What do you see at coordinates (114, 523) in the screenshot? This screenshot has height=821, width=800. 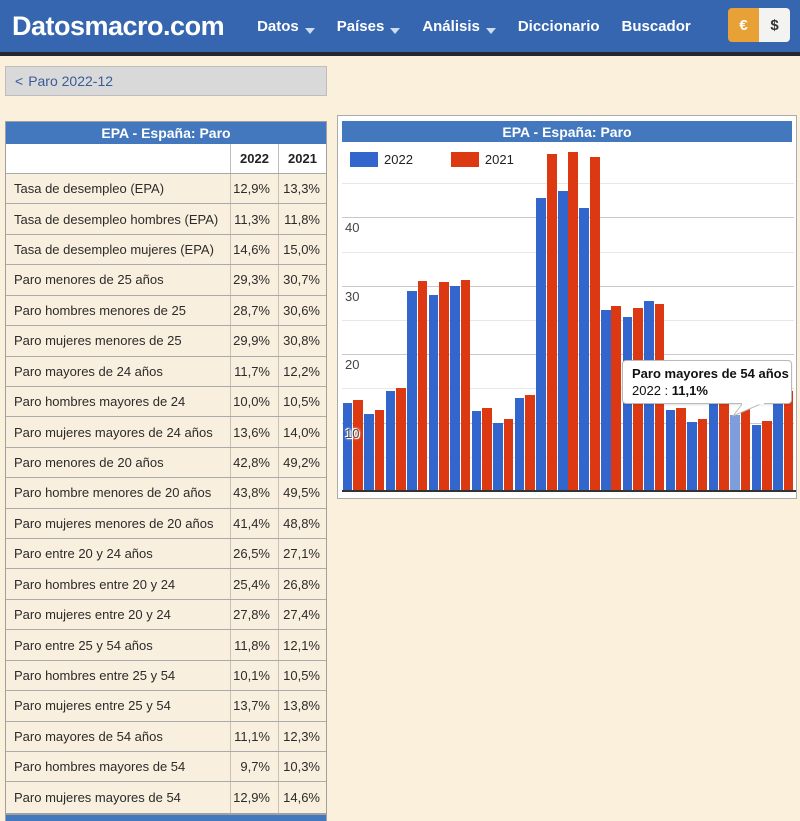 I see `row-label: Paro mujeres menores de 20 años` at bounding box center [114, 523].